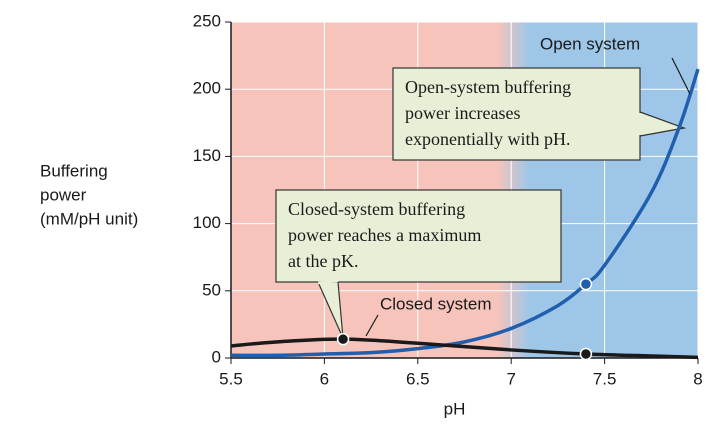  Describe the element at coordinates (455, 408) in the screenshot. I see `x-axis-label: pH` at that location.